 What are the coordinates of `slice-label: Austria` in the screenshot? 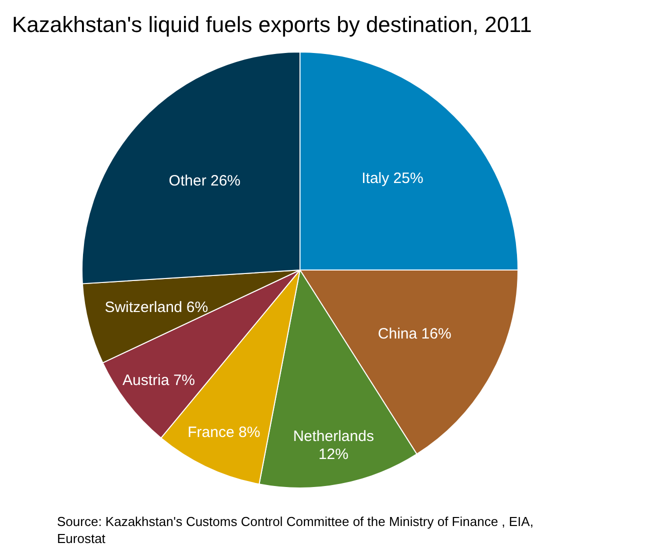 It's located at (146, 380).